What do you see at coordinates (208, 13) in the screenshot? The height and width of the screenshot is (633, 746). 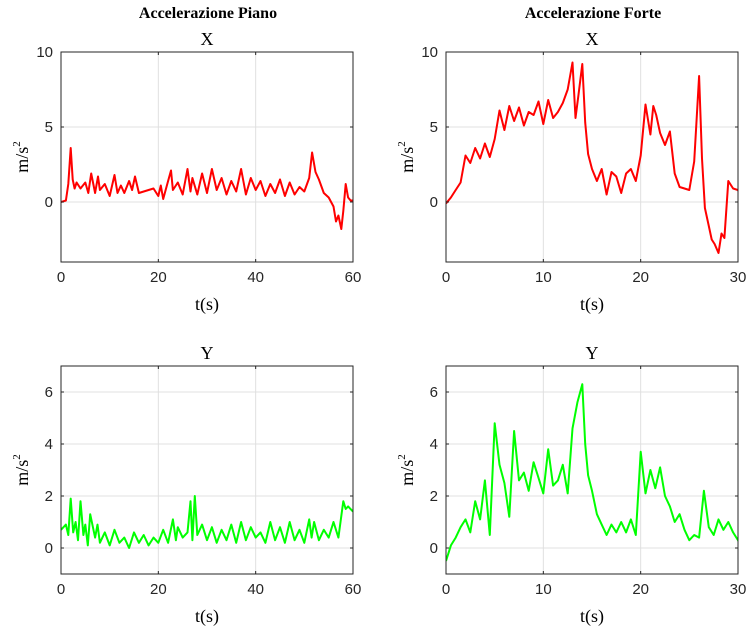 I see `column-title-piano: Accelerazione Piano` at bounding box center [208, 13].